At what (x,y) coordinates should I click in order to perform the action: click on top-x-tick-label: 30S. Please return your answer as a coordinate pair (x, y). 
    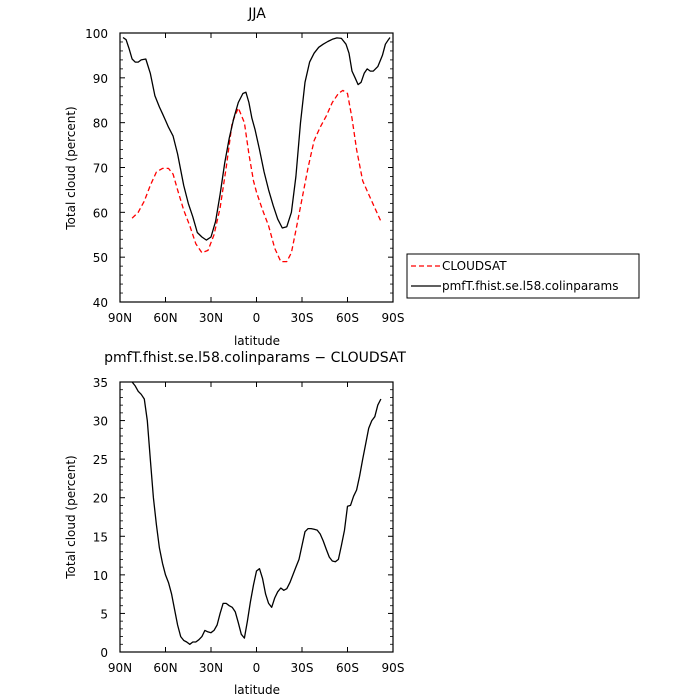
    Looking at the image, I should click on (302, 318).